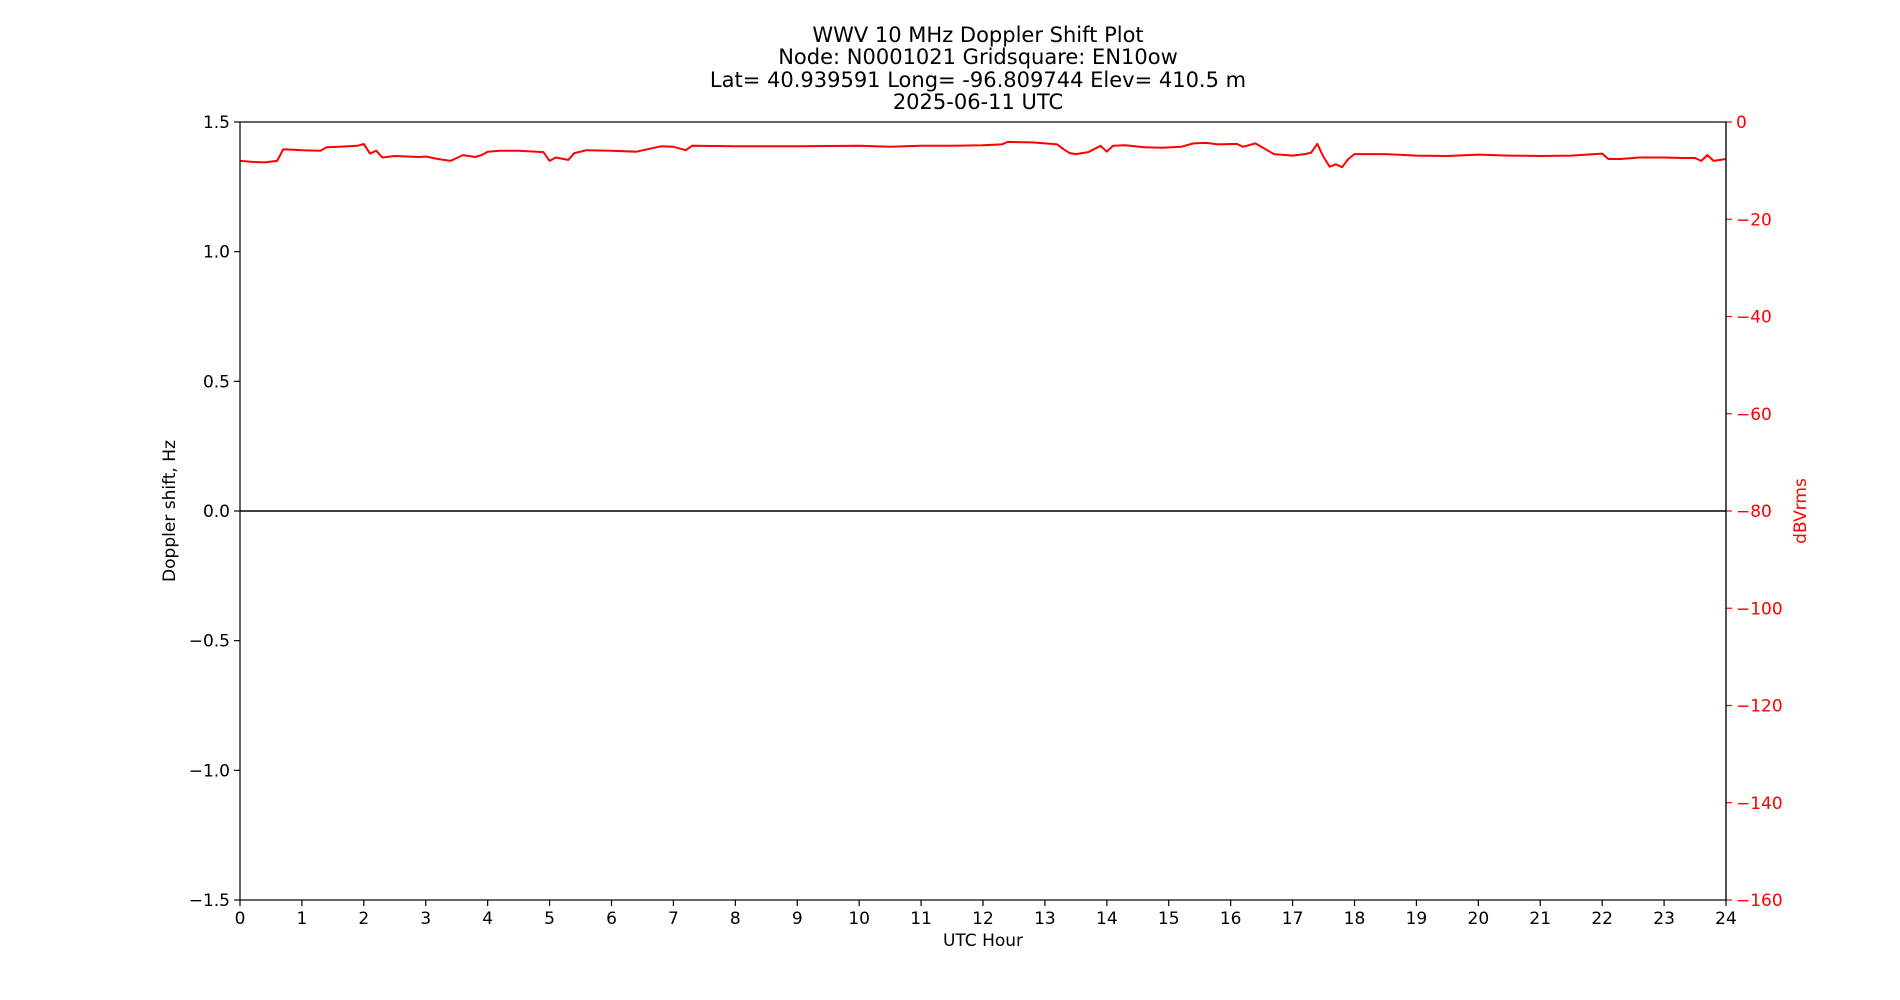 This screenshot has height=1000, width=1900. I want to click on y2-tick-label: 0, so click(1741, 123).